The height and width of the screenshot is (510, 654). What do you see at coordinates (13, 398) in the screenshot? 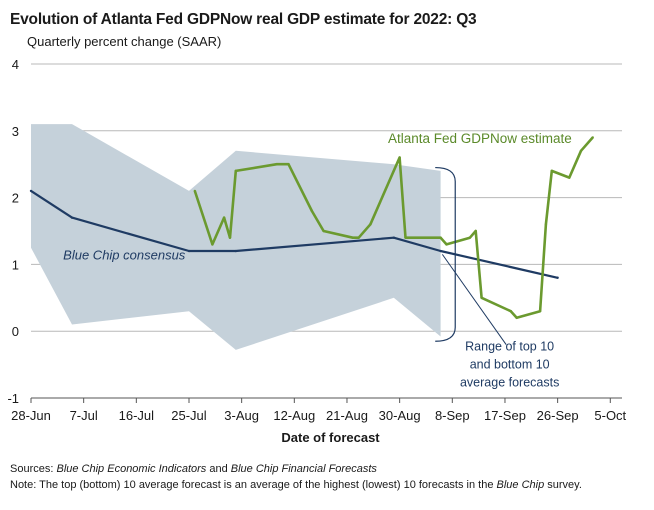
I see `y-tick-label: -1` at bounding box center [13, 398].